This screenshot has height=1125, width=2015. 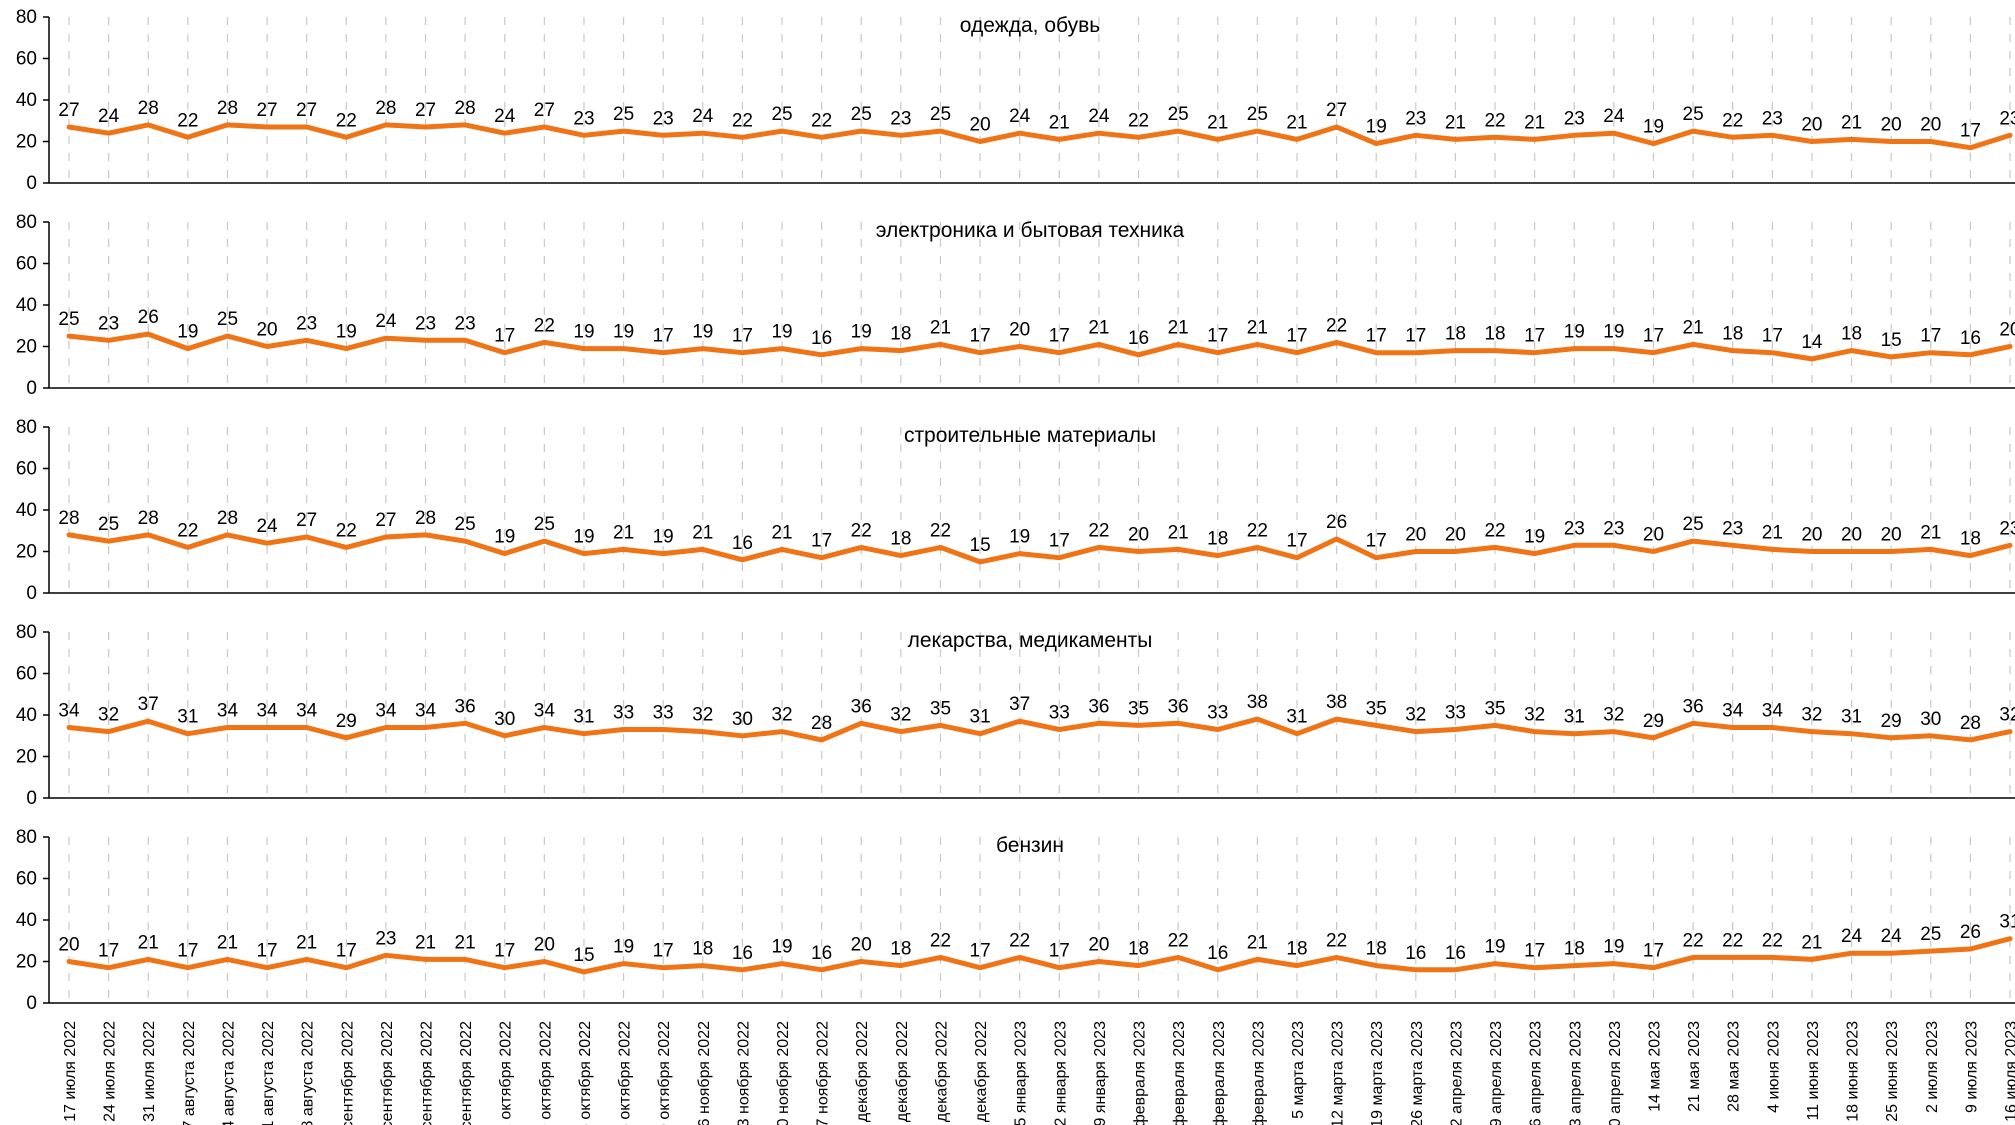 What do you see at coordinates (1853, 1071) in the screenshot?
I see `x-tick-label: 18 июня 2023` at bounding box center [1853, 1071].